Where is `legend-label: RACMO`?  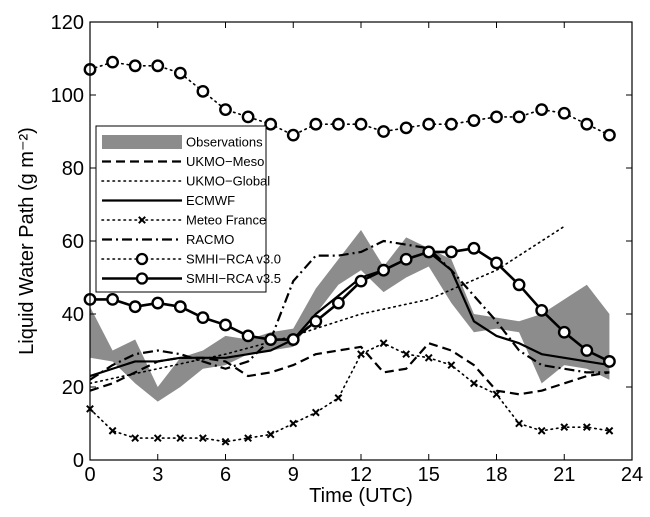 legend-label: RACMO is located at coordinates (210, 239).